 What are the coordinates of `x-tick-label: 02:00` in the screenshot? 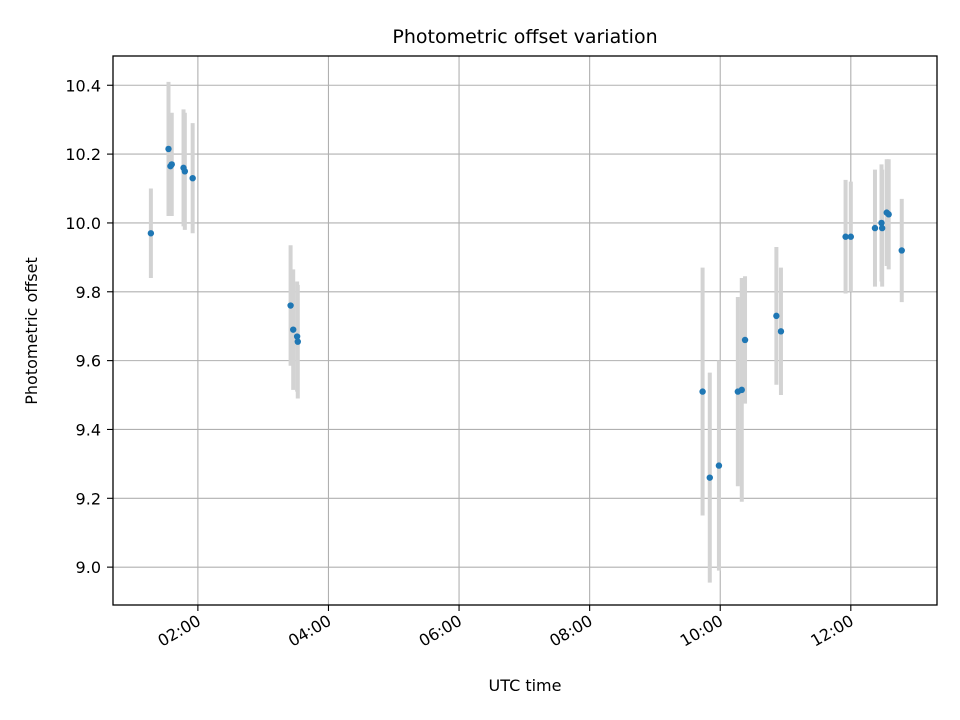 It's located at (178, 631).